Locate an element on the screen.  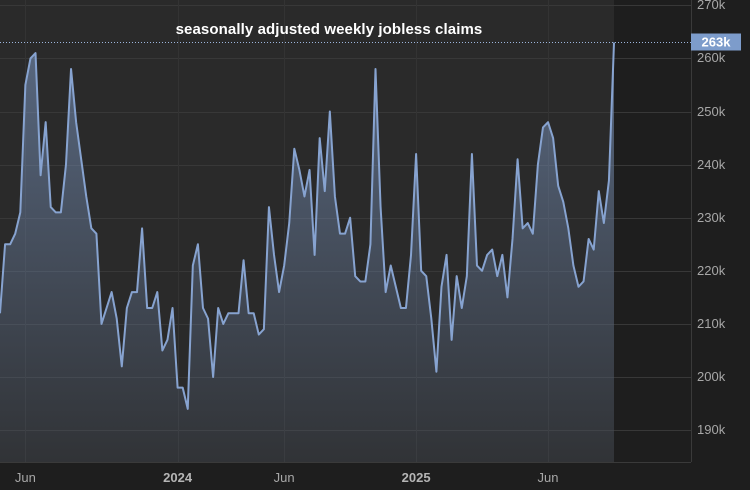
y-tick-label: 190k is located at coordinates (711, 430).